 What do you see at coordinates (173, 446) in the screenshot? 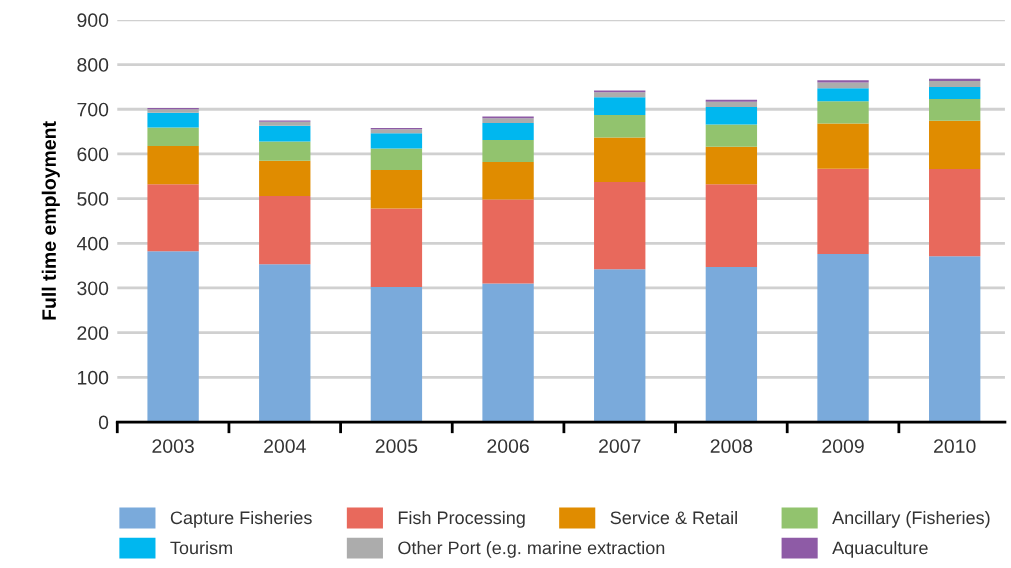
I see `x-tick-label: 2003` at bounding box center [173, 446].